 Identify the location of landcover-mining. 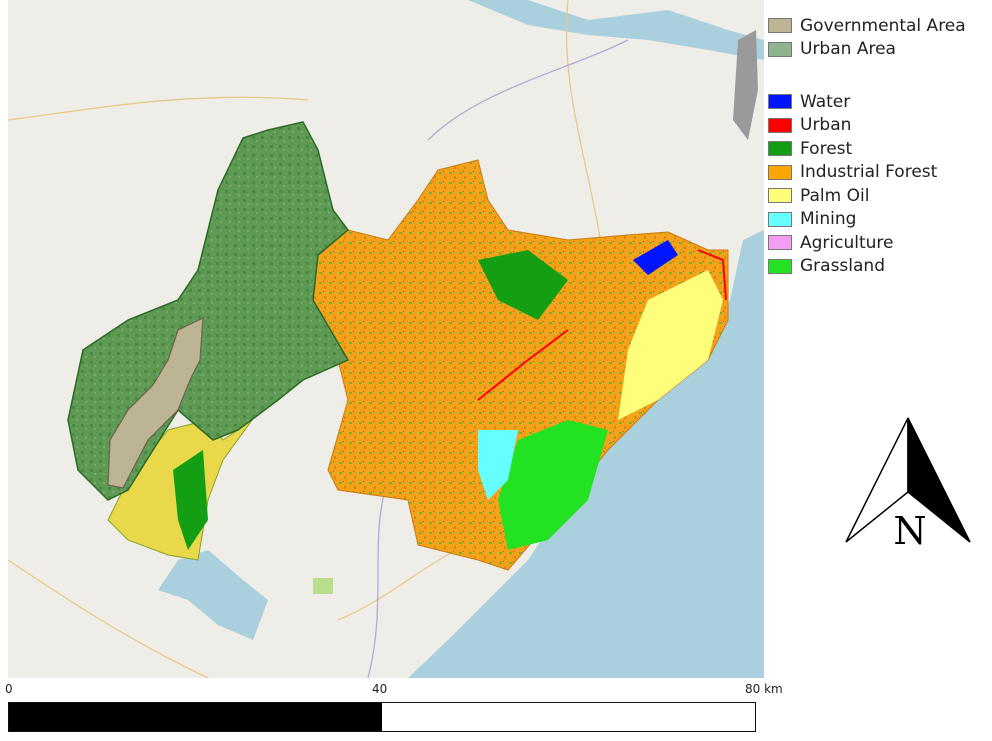
(498, 465).